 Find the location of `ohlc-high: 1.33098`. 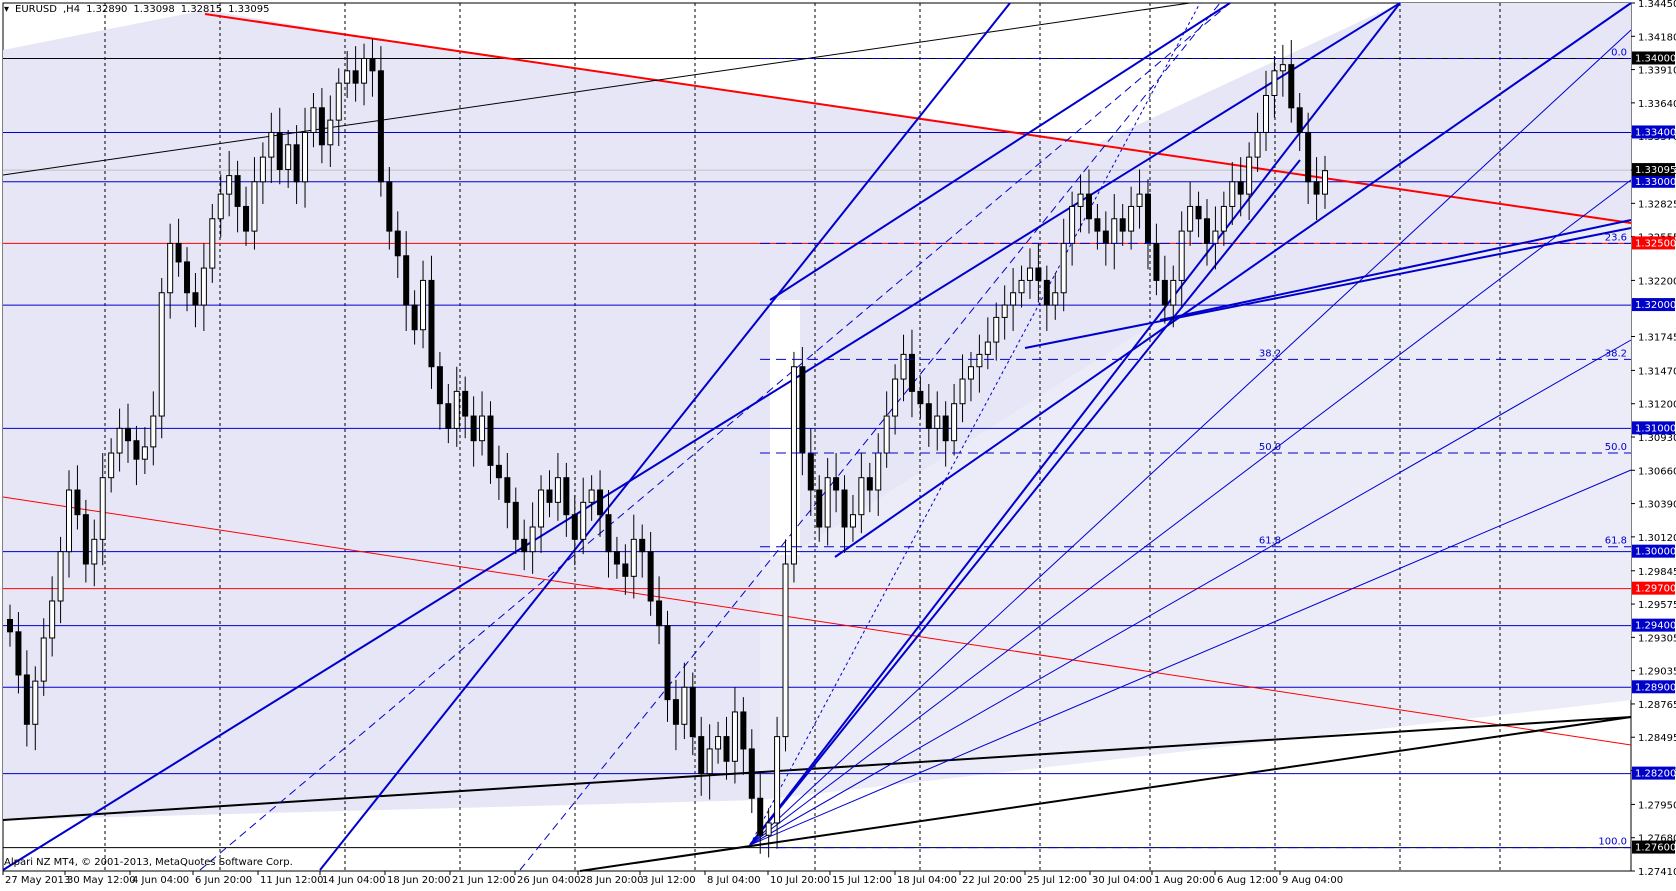

ohlc-high: 1.33098 is located at coordinates (154, 9).